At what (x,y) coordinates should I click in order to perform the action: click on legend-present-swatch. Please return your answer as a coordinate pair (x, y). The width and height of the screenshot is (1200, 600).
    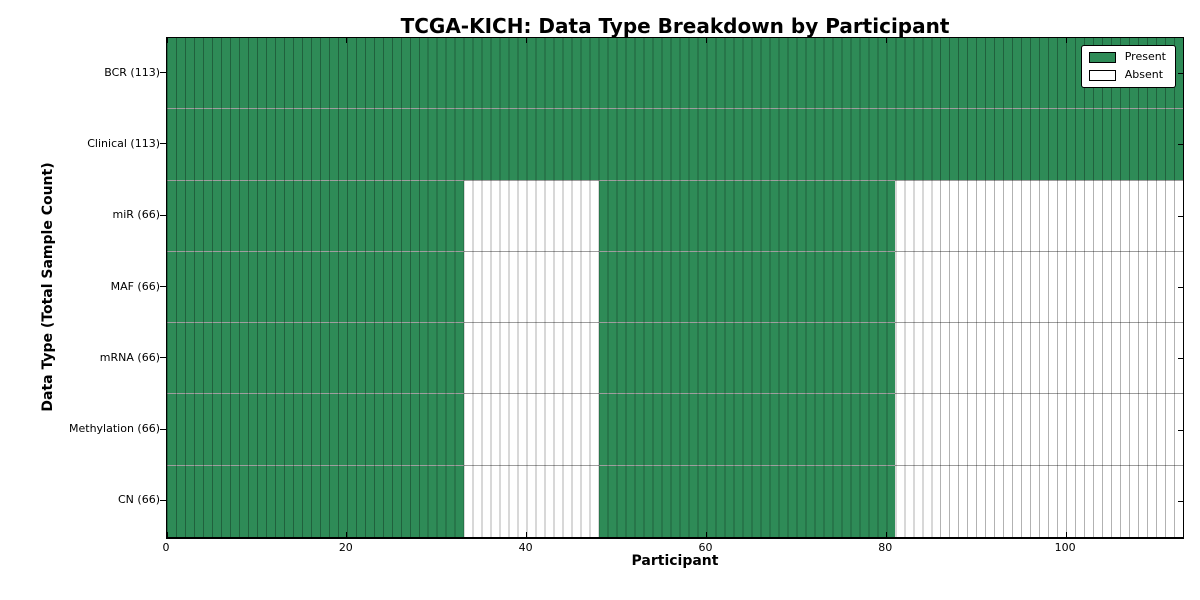
    Looking at the image, I should click on (1102, 57).